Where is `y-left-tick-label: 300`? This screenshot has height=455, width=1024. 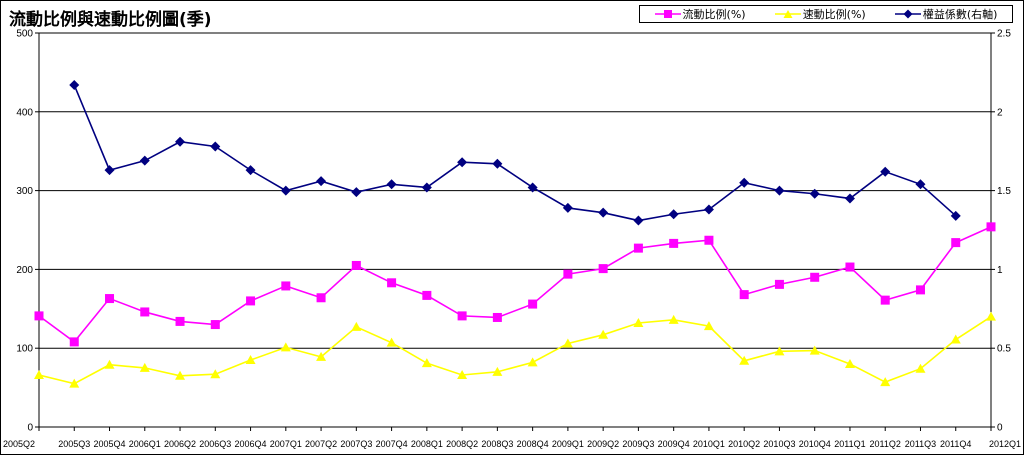
y-left-tick-label: 300 is located at coordinates (24, 191).